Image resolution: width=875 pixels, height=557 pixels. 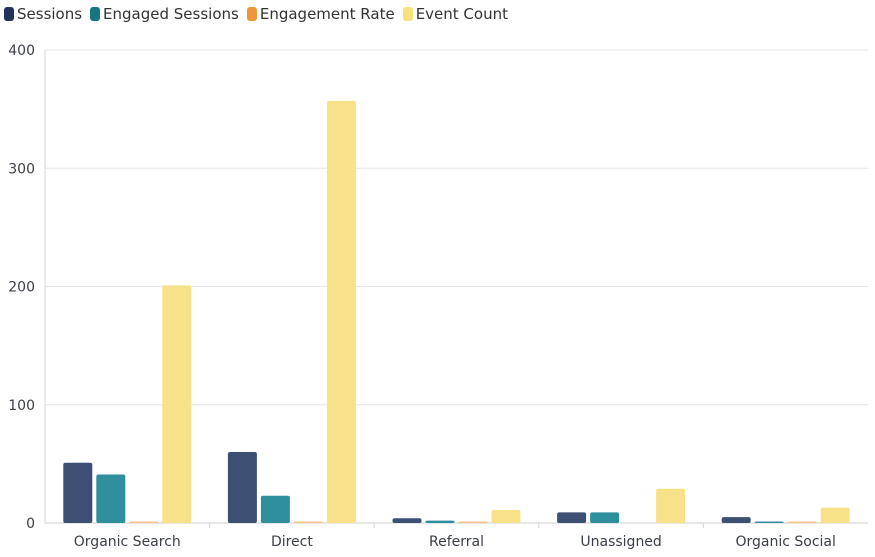 I want to click on x-tick-label: Referral, so click(x=456, y=542).